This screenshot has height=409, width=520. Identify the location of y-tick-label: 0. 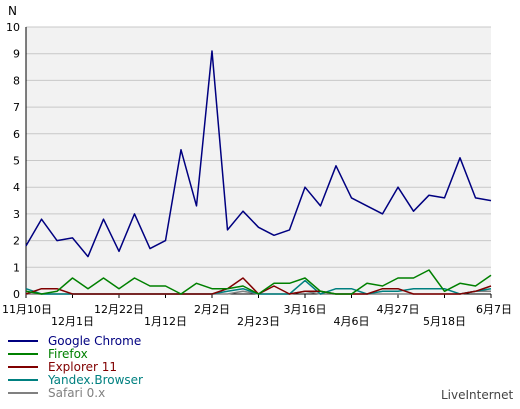
(16, 294).